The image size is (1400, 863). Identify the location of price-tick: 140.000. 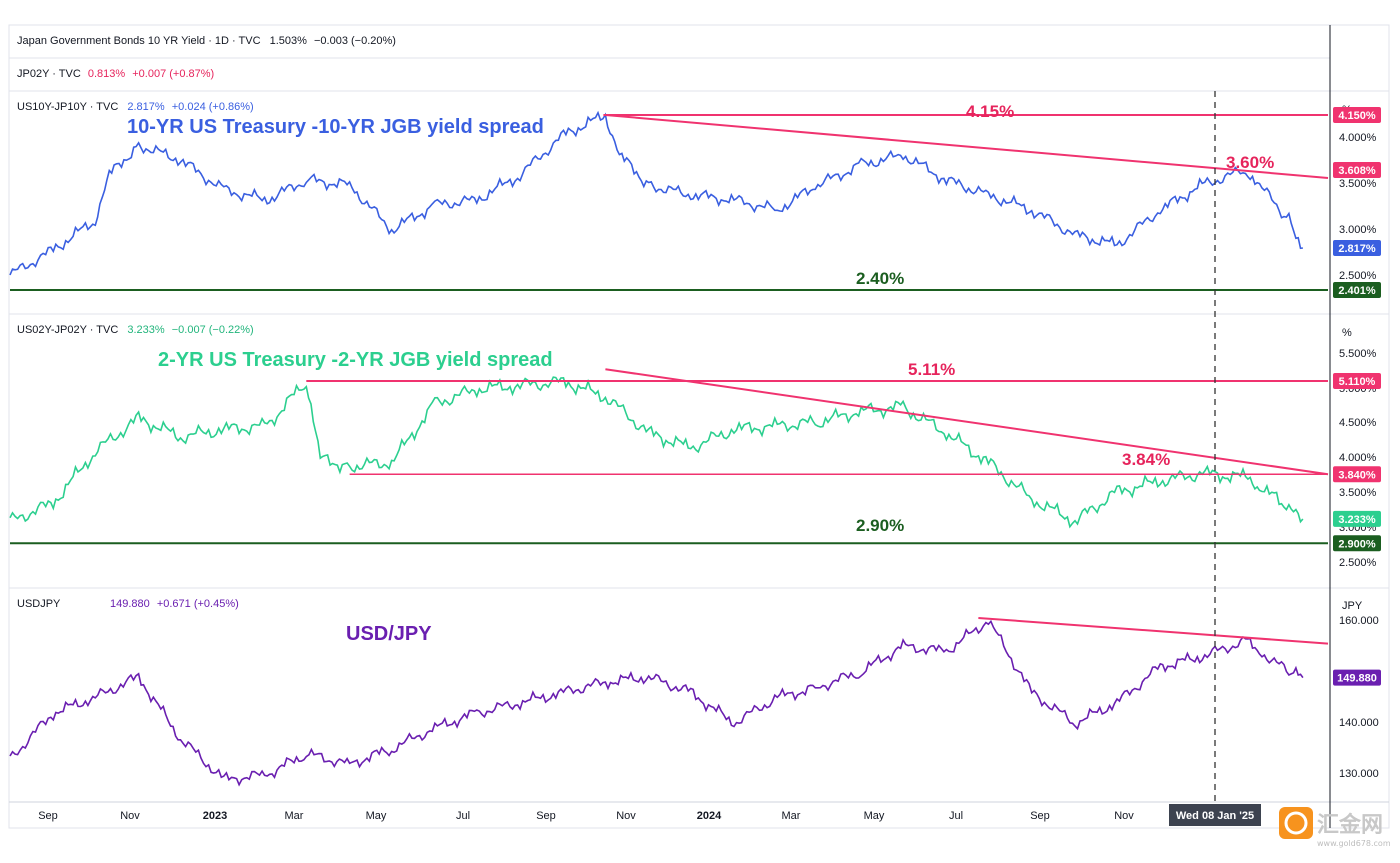
(1359, 723).